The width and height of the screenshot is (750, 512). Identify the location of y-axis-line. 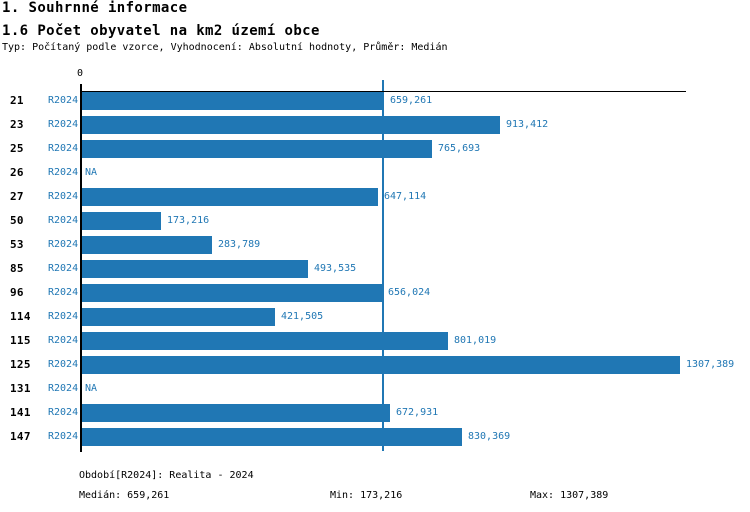
(81, 268).